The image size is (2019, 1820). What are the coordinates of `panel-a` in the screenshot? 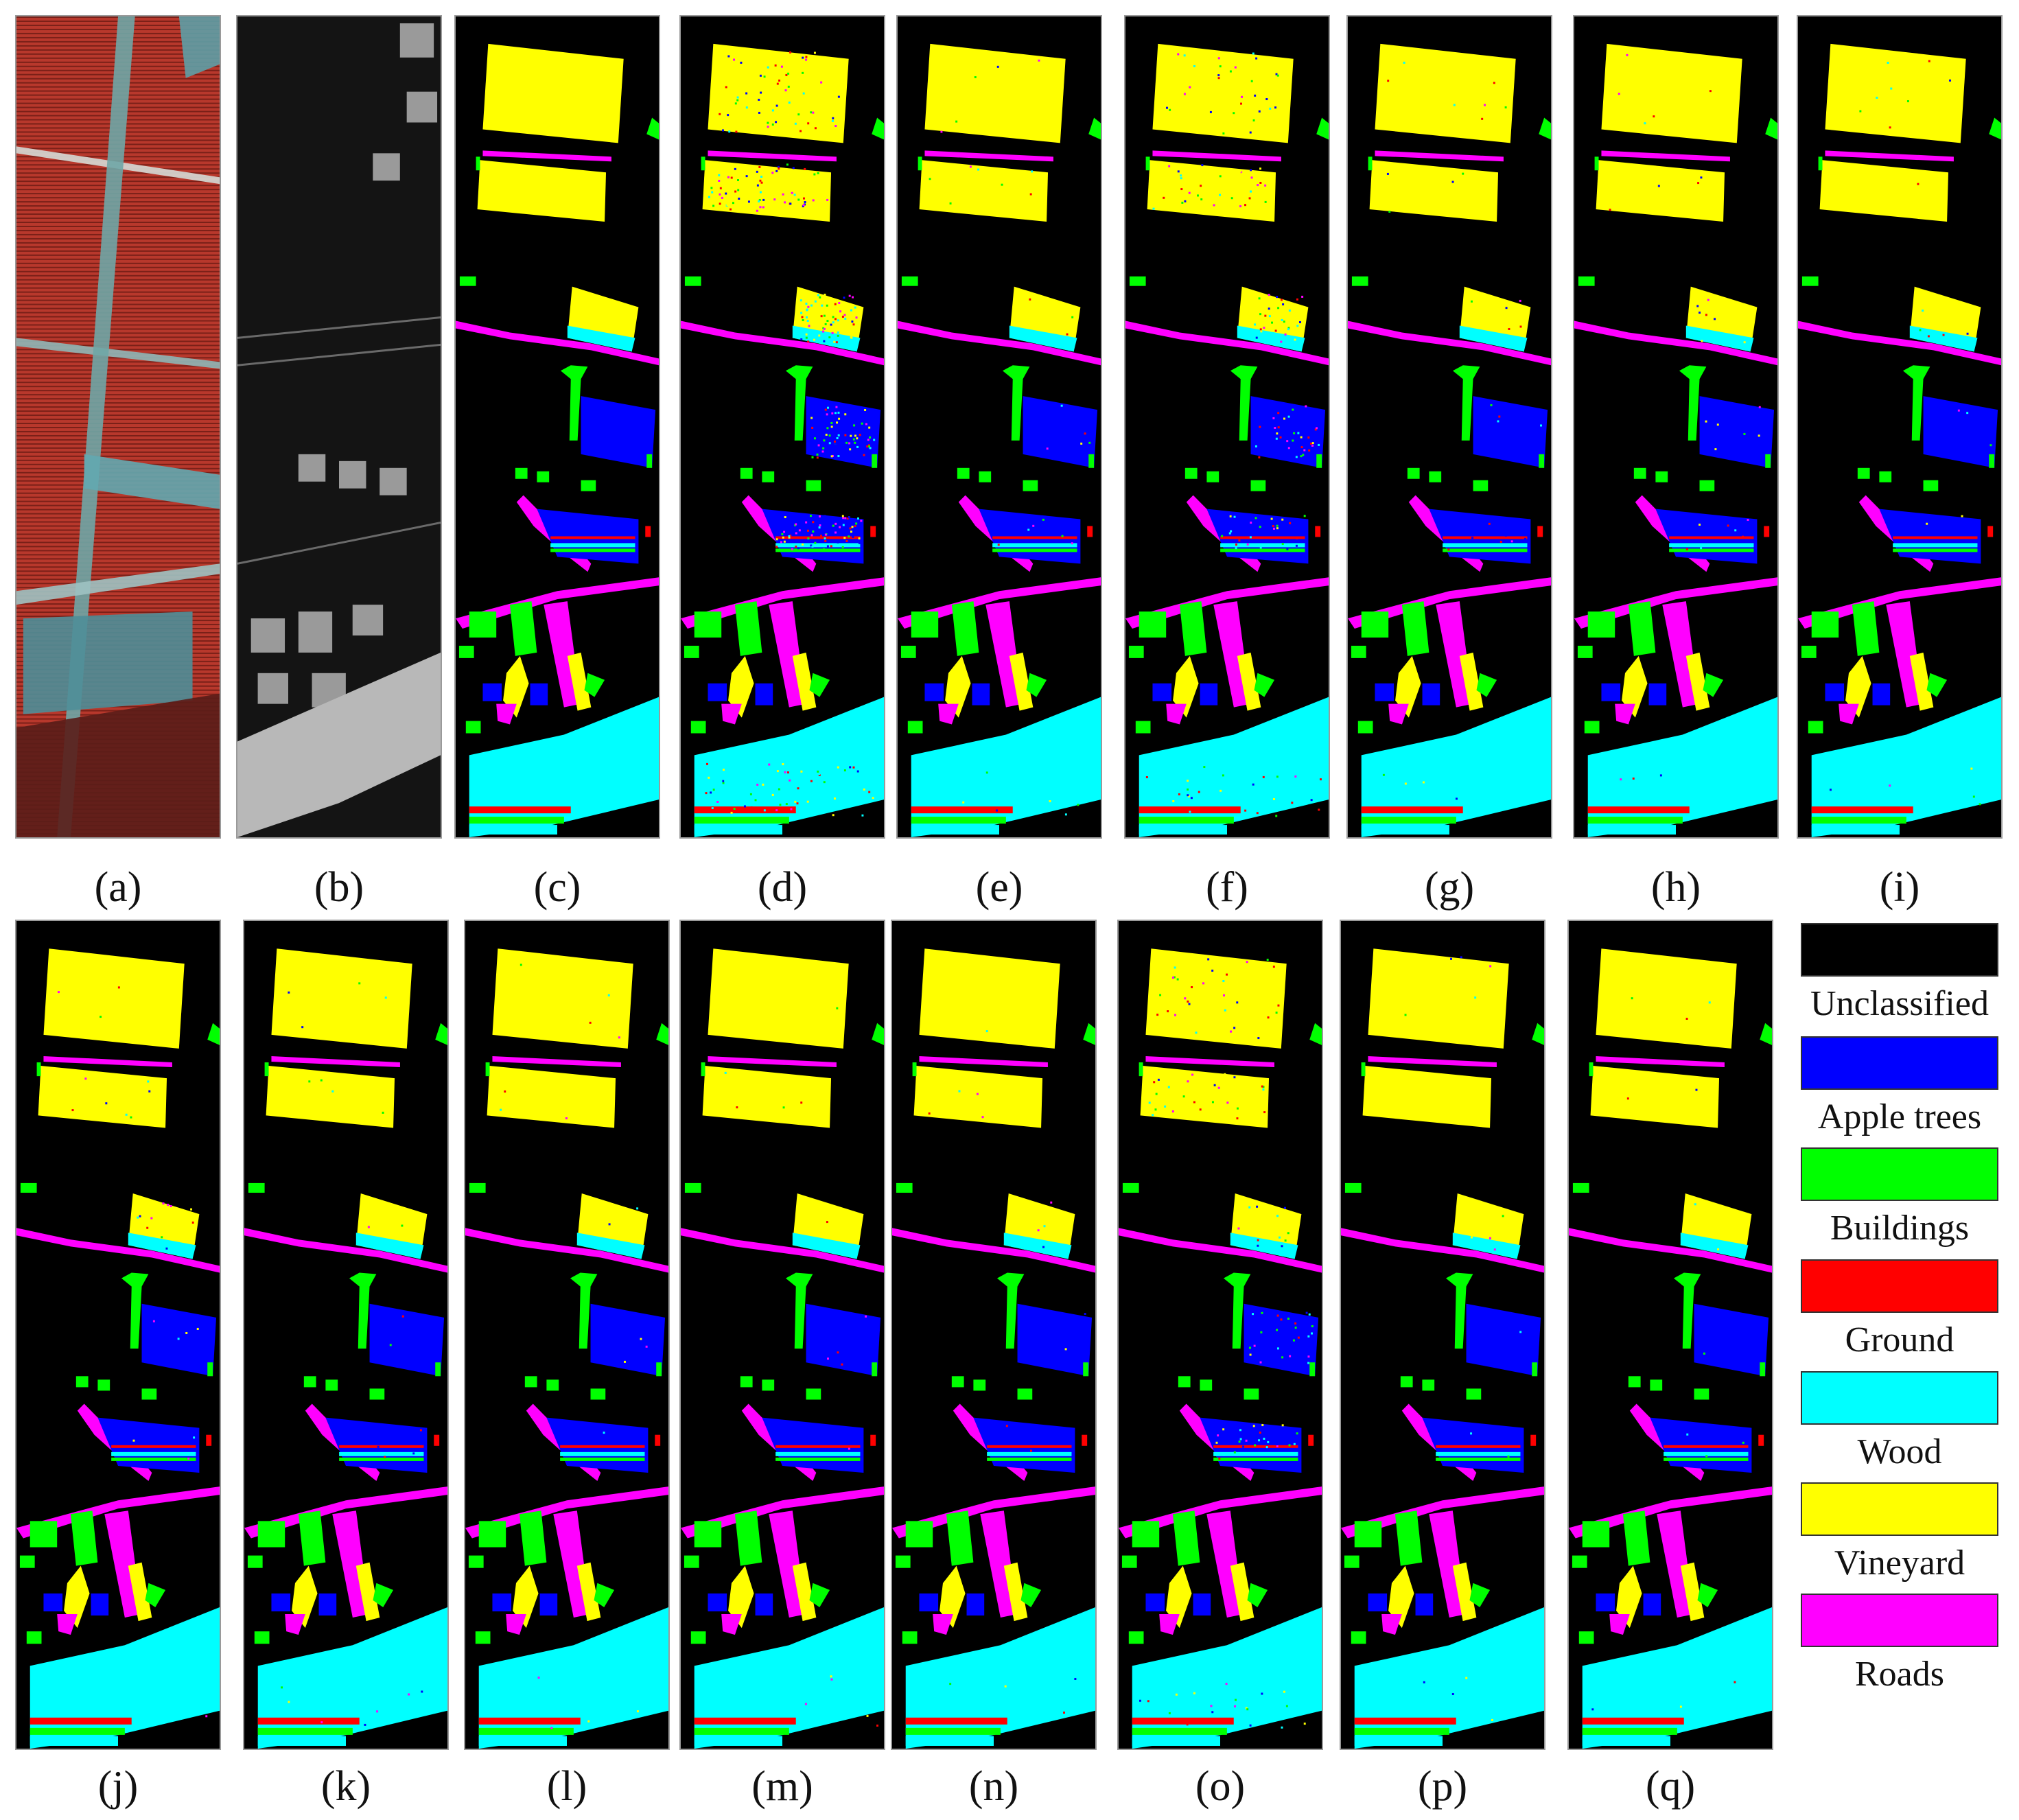 It's located at (118, 427).